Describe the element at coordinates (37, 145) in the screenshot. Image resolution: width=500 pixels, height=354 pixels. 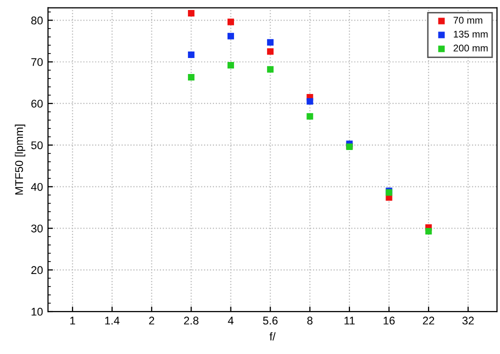
I see `y-tick-label: 50` at that location.